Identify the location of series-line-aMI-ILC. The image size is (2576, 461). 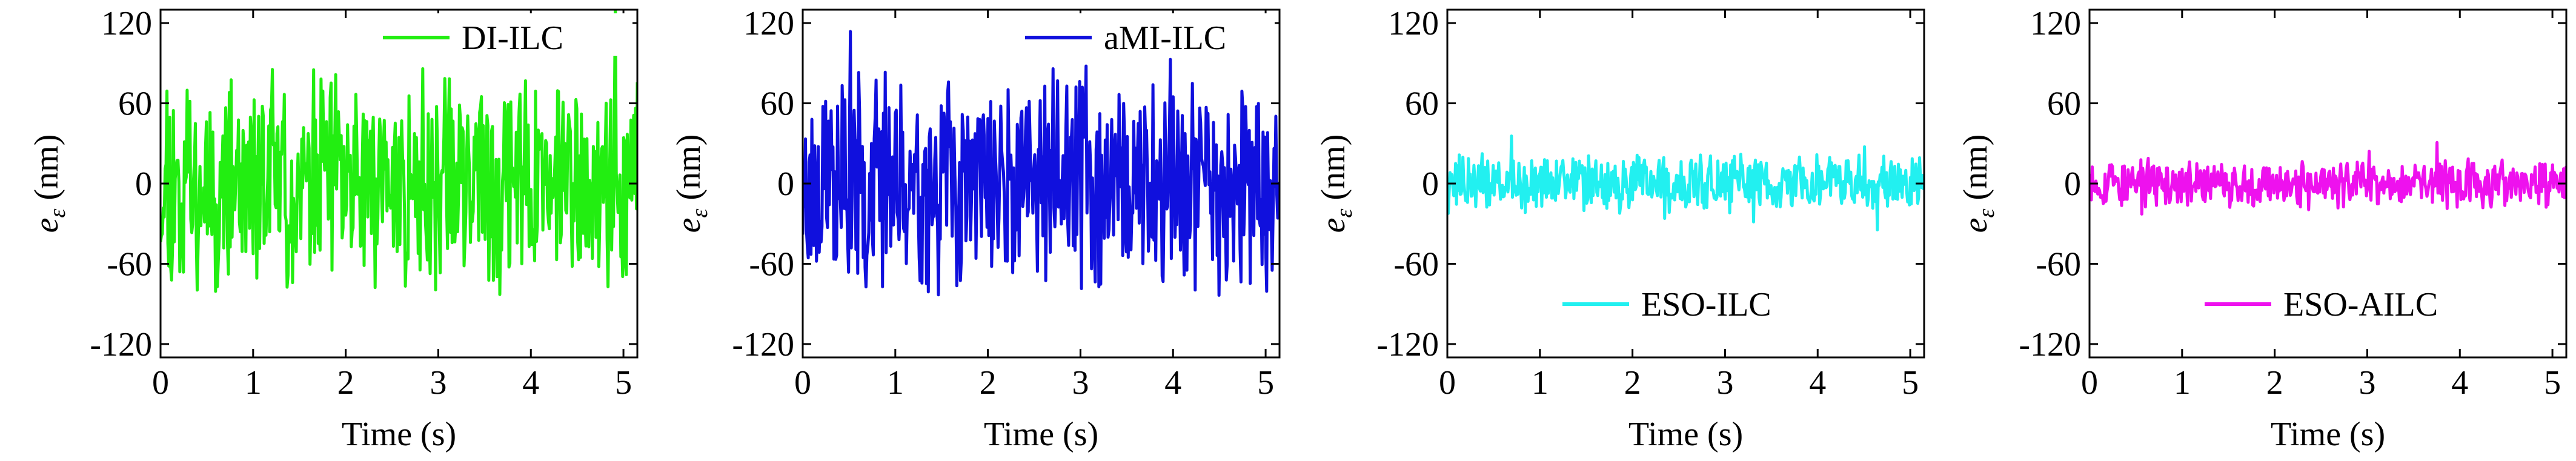
(1041, 163).